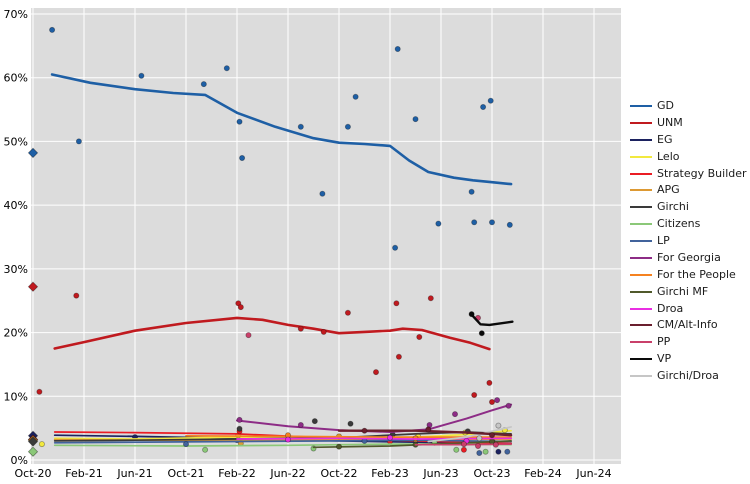 This screenshot has height=484, width=750. What do you see at coordinates (16, 269) in the screenshot?
I see `y-axis-tick-label: 30%` at bounding box center [16, 269].